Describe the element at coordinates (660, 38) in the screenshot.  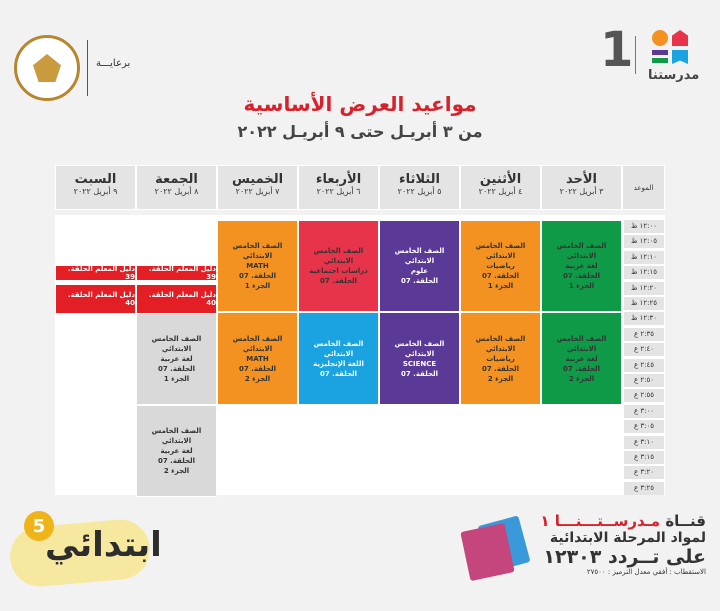
I see `logo-circle-icon` at that location.